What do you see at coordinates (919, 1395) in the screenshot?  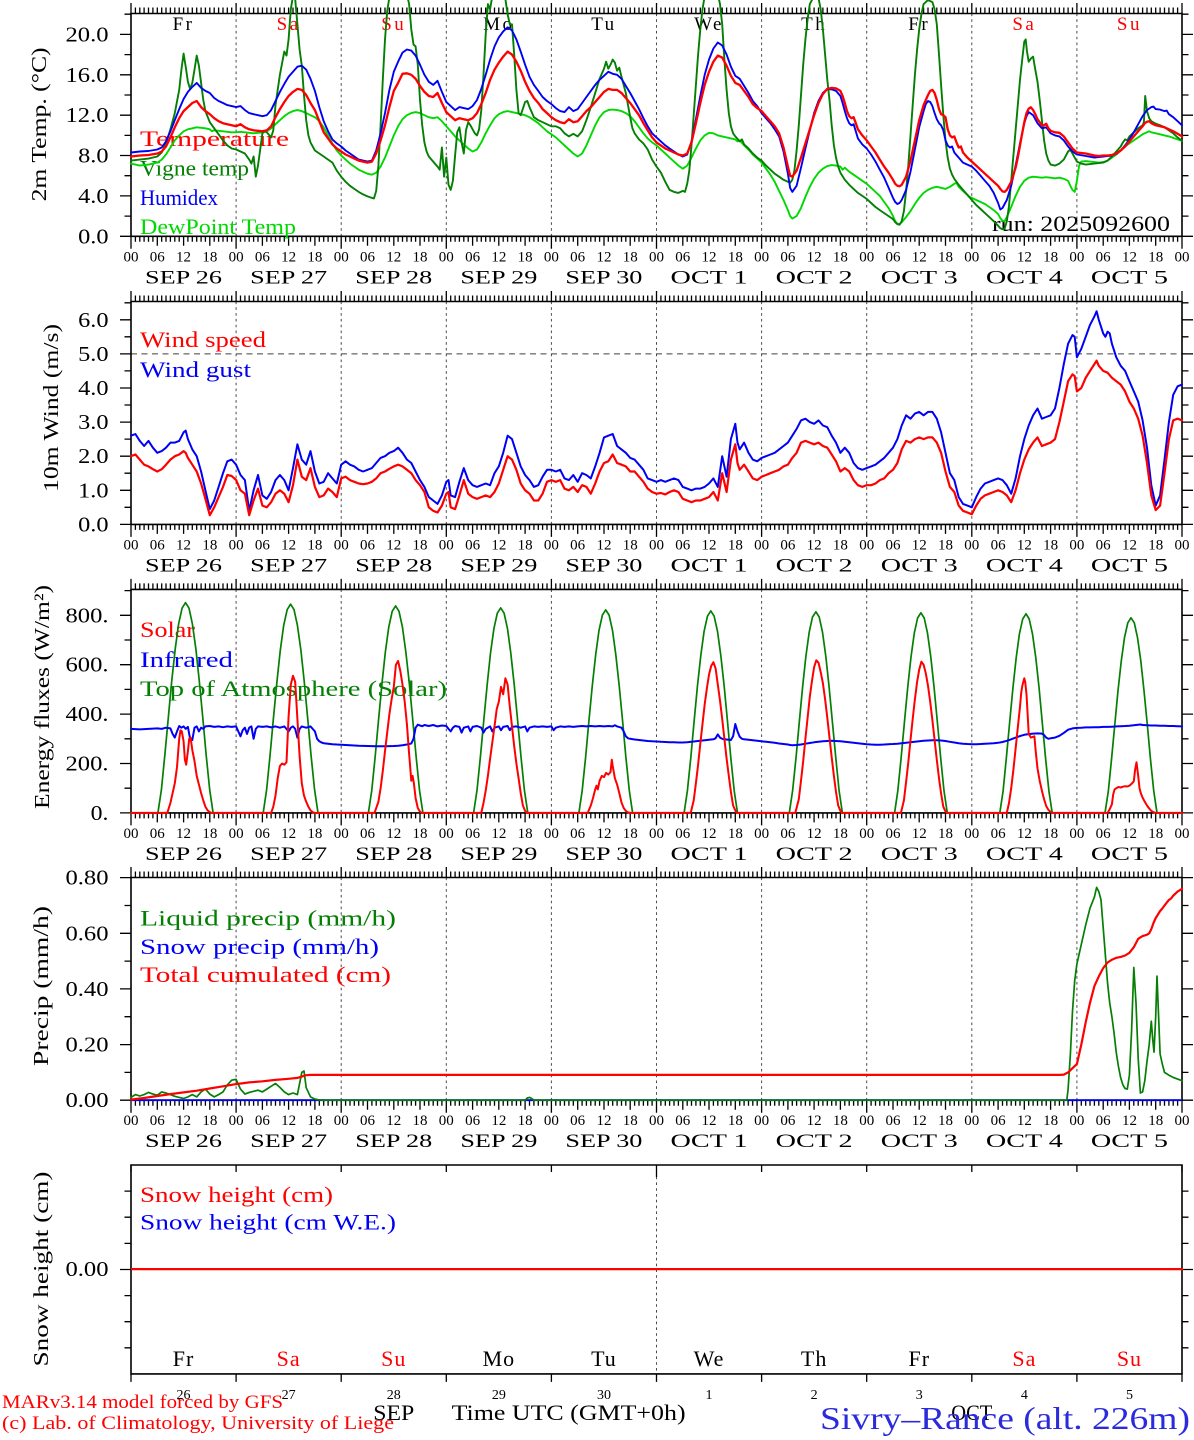 I see `svg-text: 3` at bounding box center [919, 1395].